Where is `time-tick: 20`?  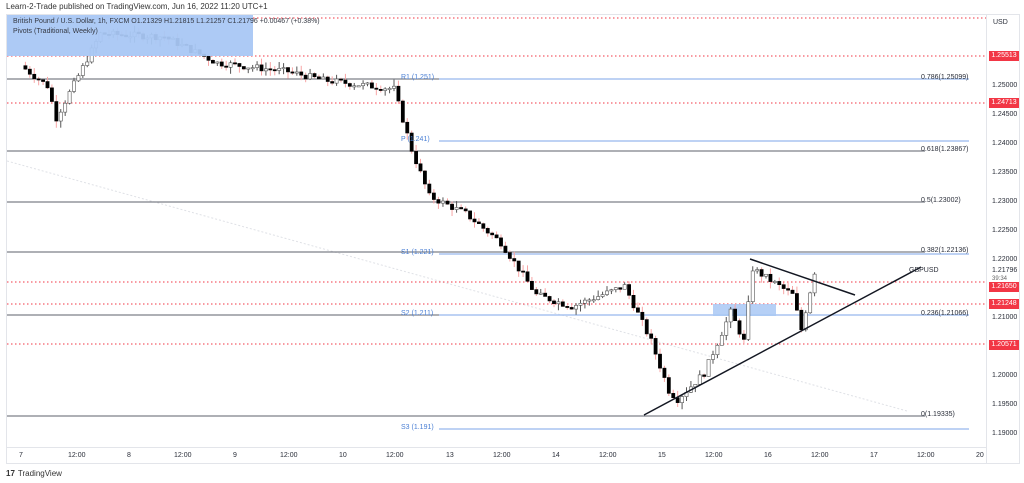 time-tick: 20 is located at coordinates (980, 455).